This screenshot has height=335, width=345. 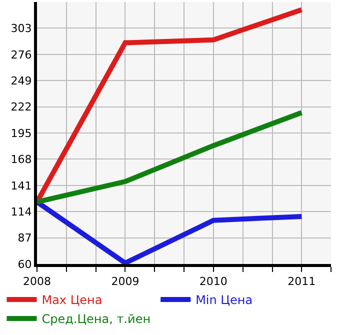 I want to click on y-tick-label: 195, so click(x=21, y=133).